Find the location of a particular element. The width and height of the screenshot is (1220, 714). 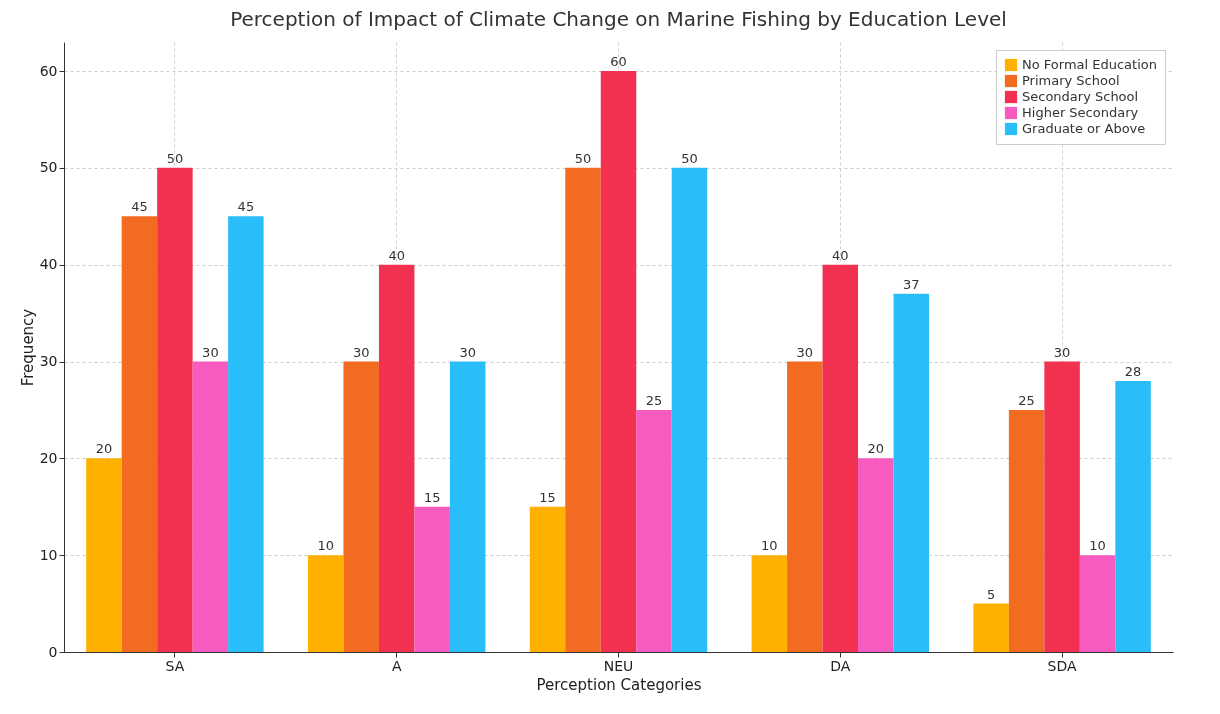

data-label: 28 is located at coordinates (1133, 371).